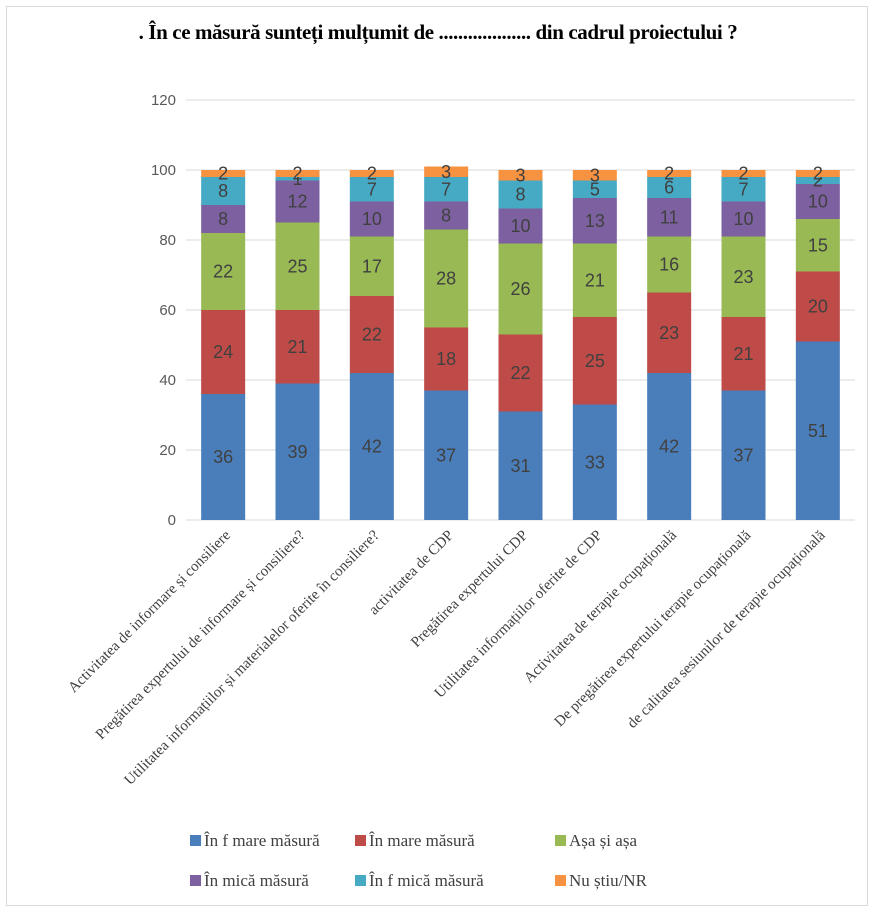  What do you see at coordinates (262, 840) in the screenshot?
I see `legend-label: În f mare măsură` at bounding box center [262, 840].